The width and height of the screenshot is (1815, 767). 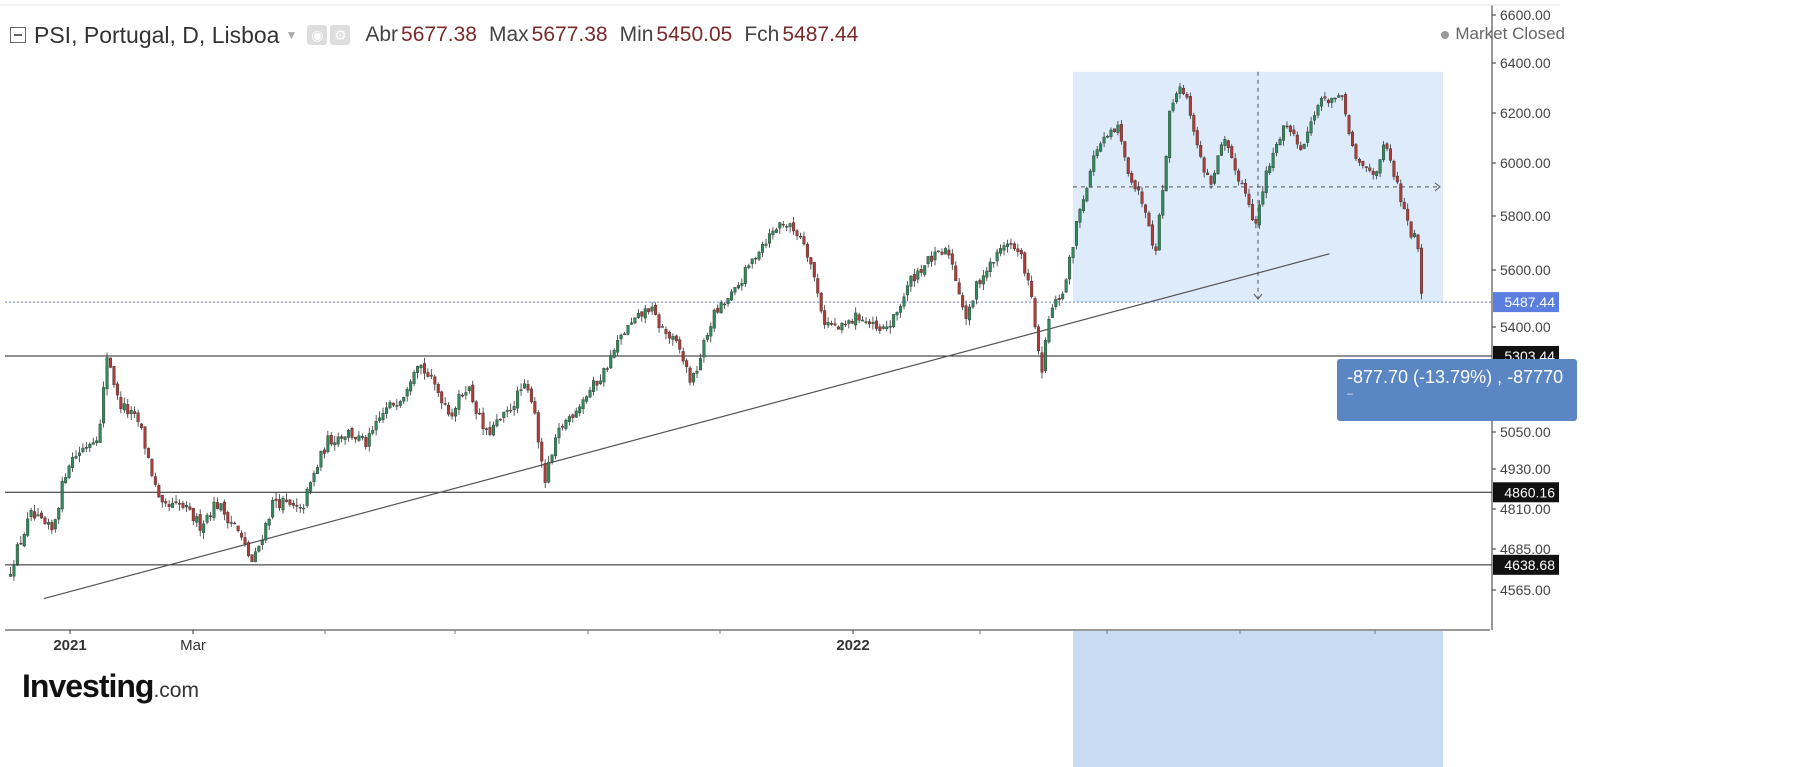 What do you see at coordinates (317, 35) in the screenshot?
I see `eye-icon: ◉` at bounding box center [317, 35].